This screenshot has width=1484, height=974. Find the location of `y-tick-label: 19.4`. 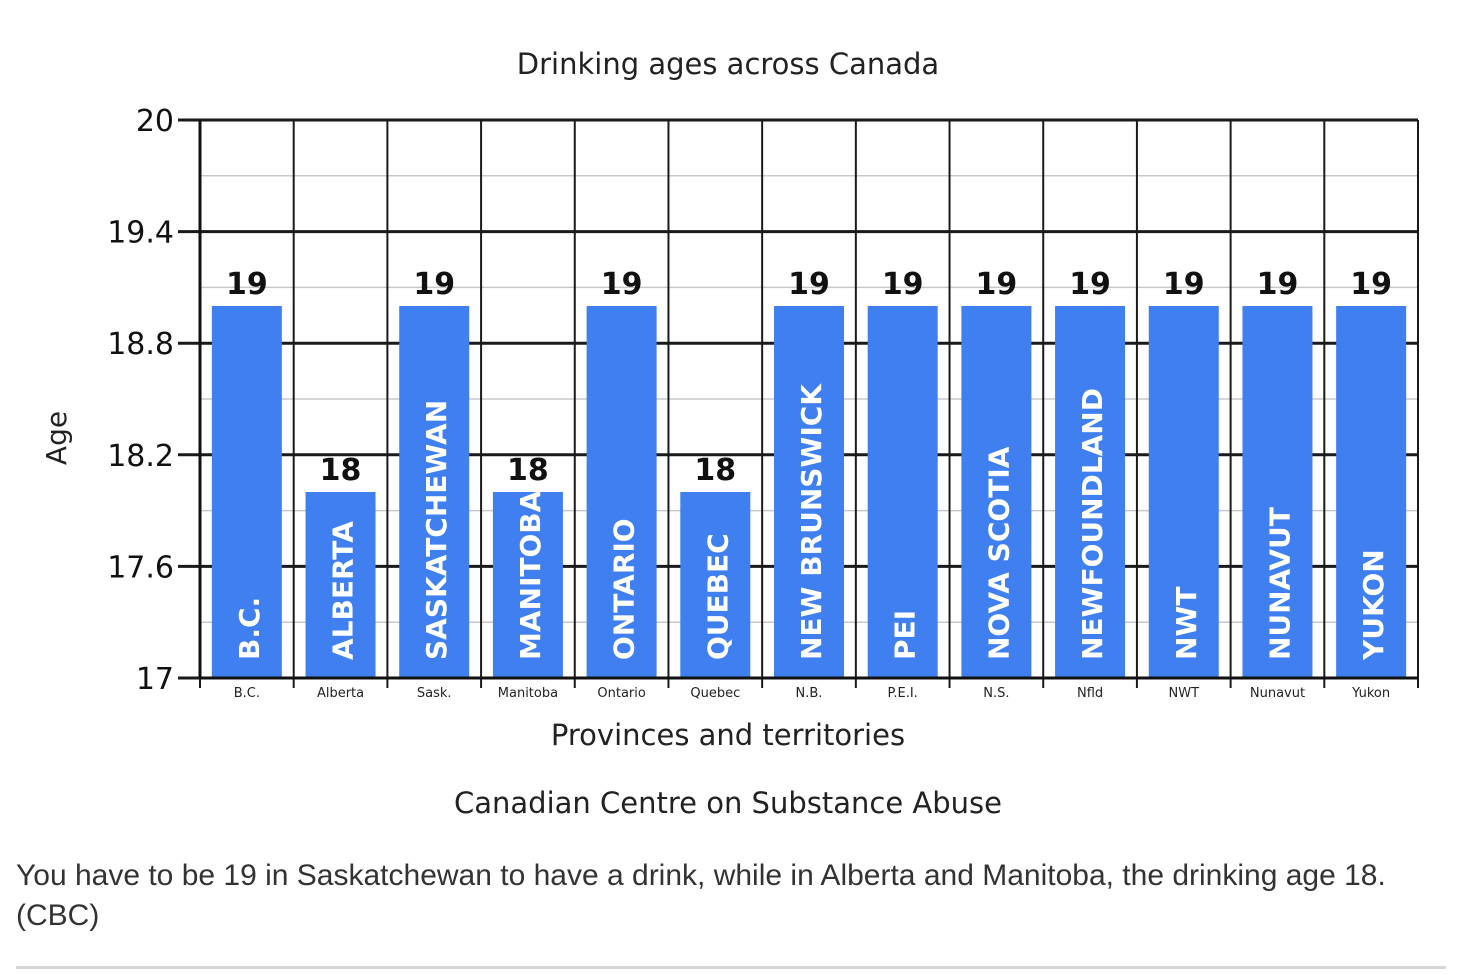

y-tick-label: 19.4 is located at coordinates (140, 233).